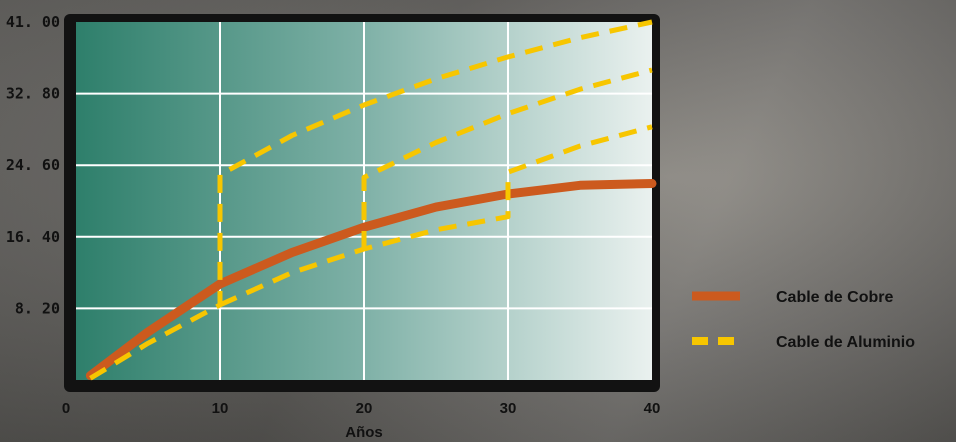  Describe the element at coordinates (834, 297) in the screenshot. I see `legend-label: Cable de Cobre` at that location.